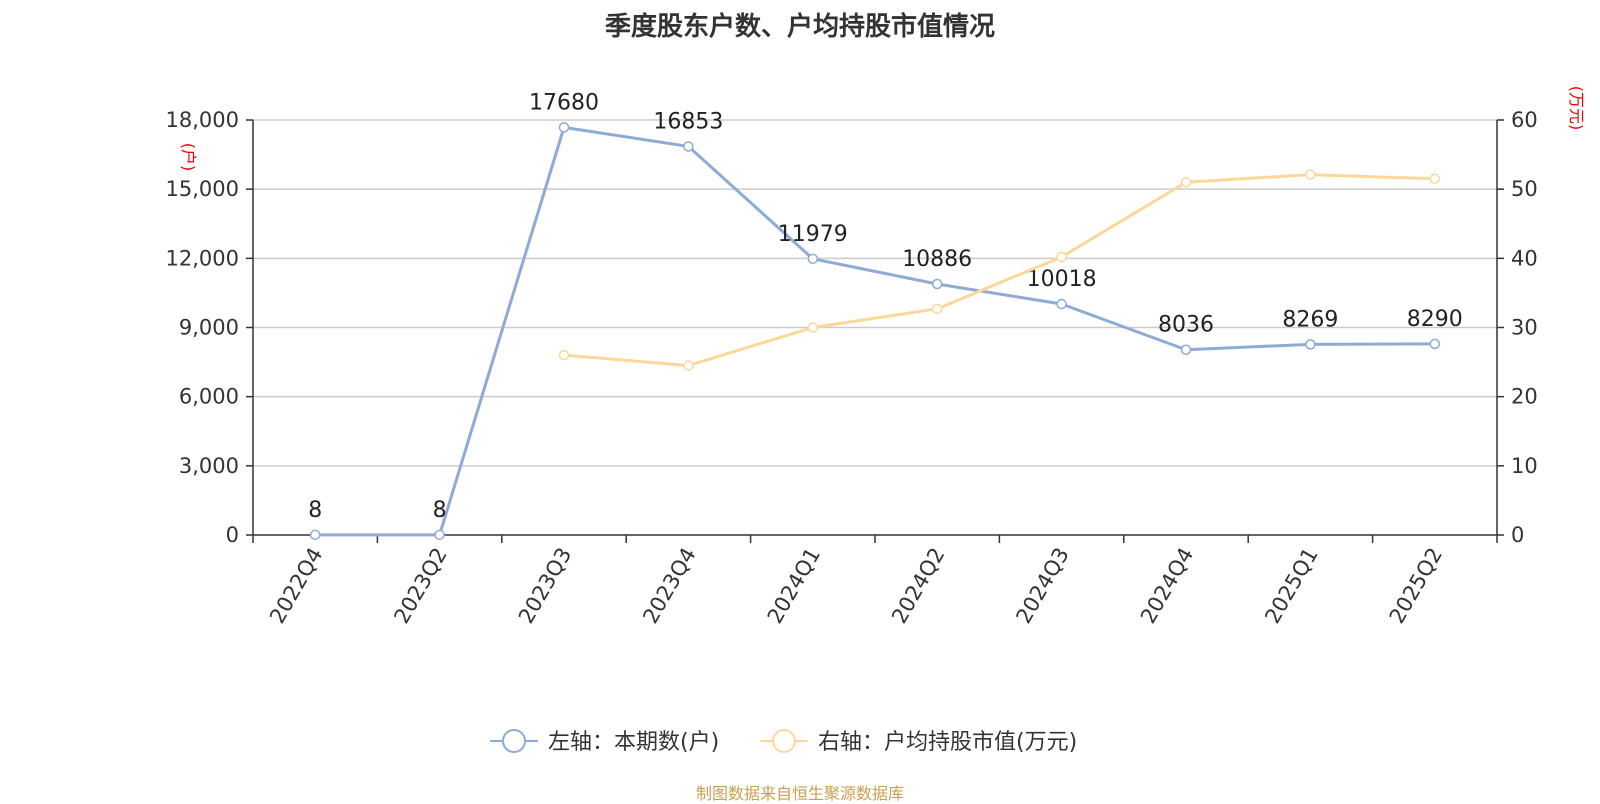 The width and height of the screenshot is (1600, 804). What do you see at coordinates (1416, 586) in the screenshot?
I see `x-axis-tick-label: 2025Q2` at bounding box center [1416, 586].